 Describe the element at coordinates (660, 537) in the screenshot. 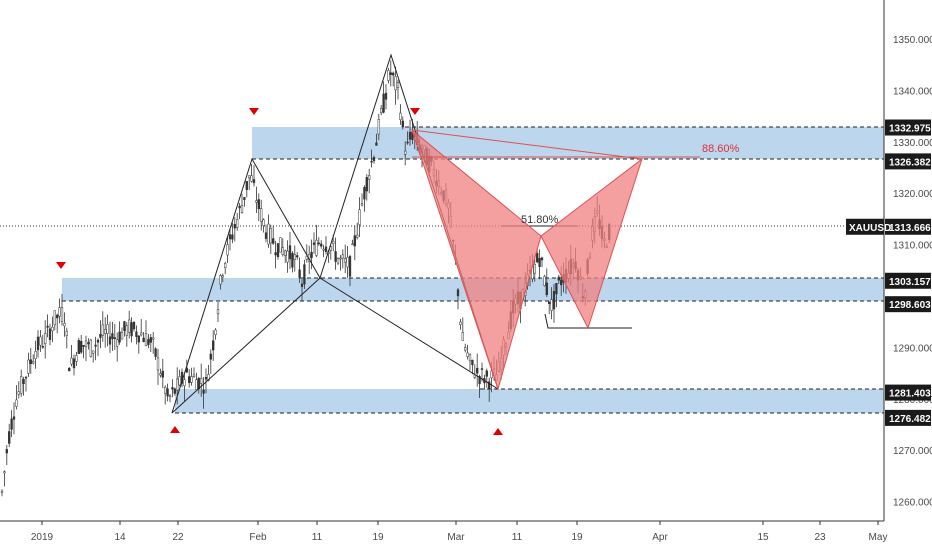

I see `x-tick-label: Apr` at that location.